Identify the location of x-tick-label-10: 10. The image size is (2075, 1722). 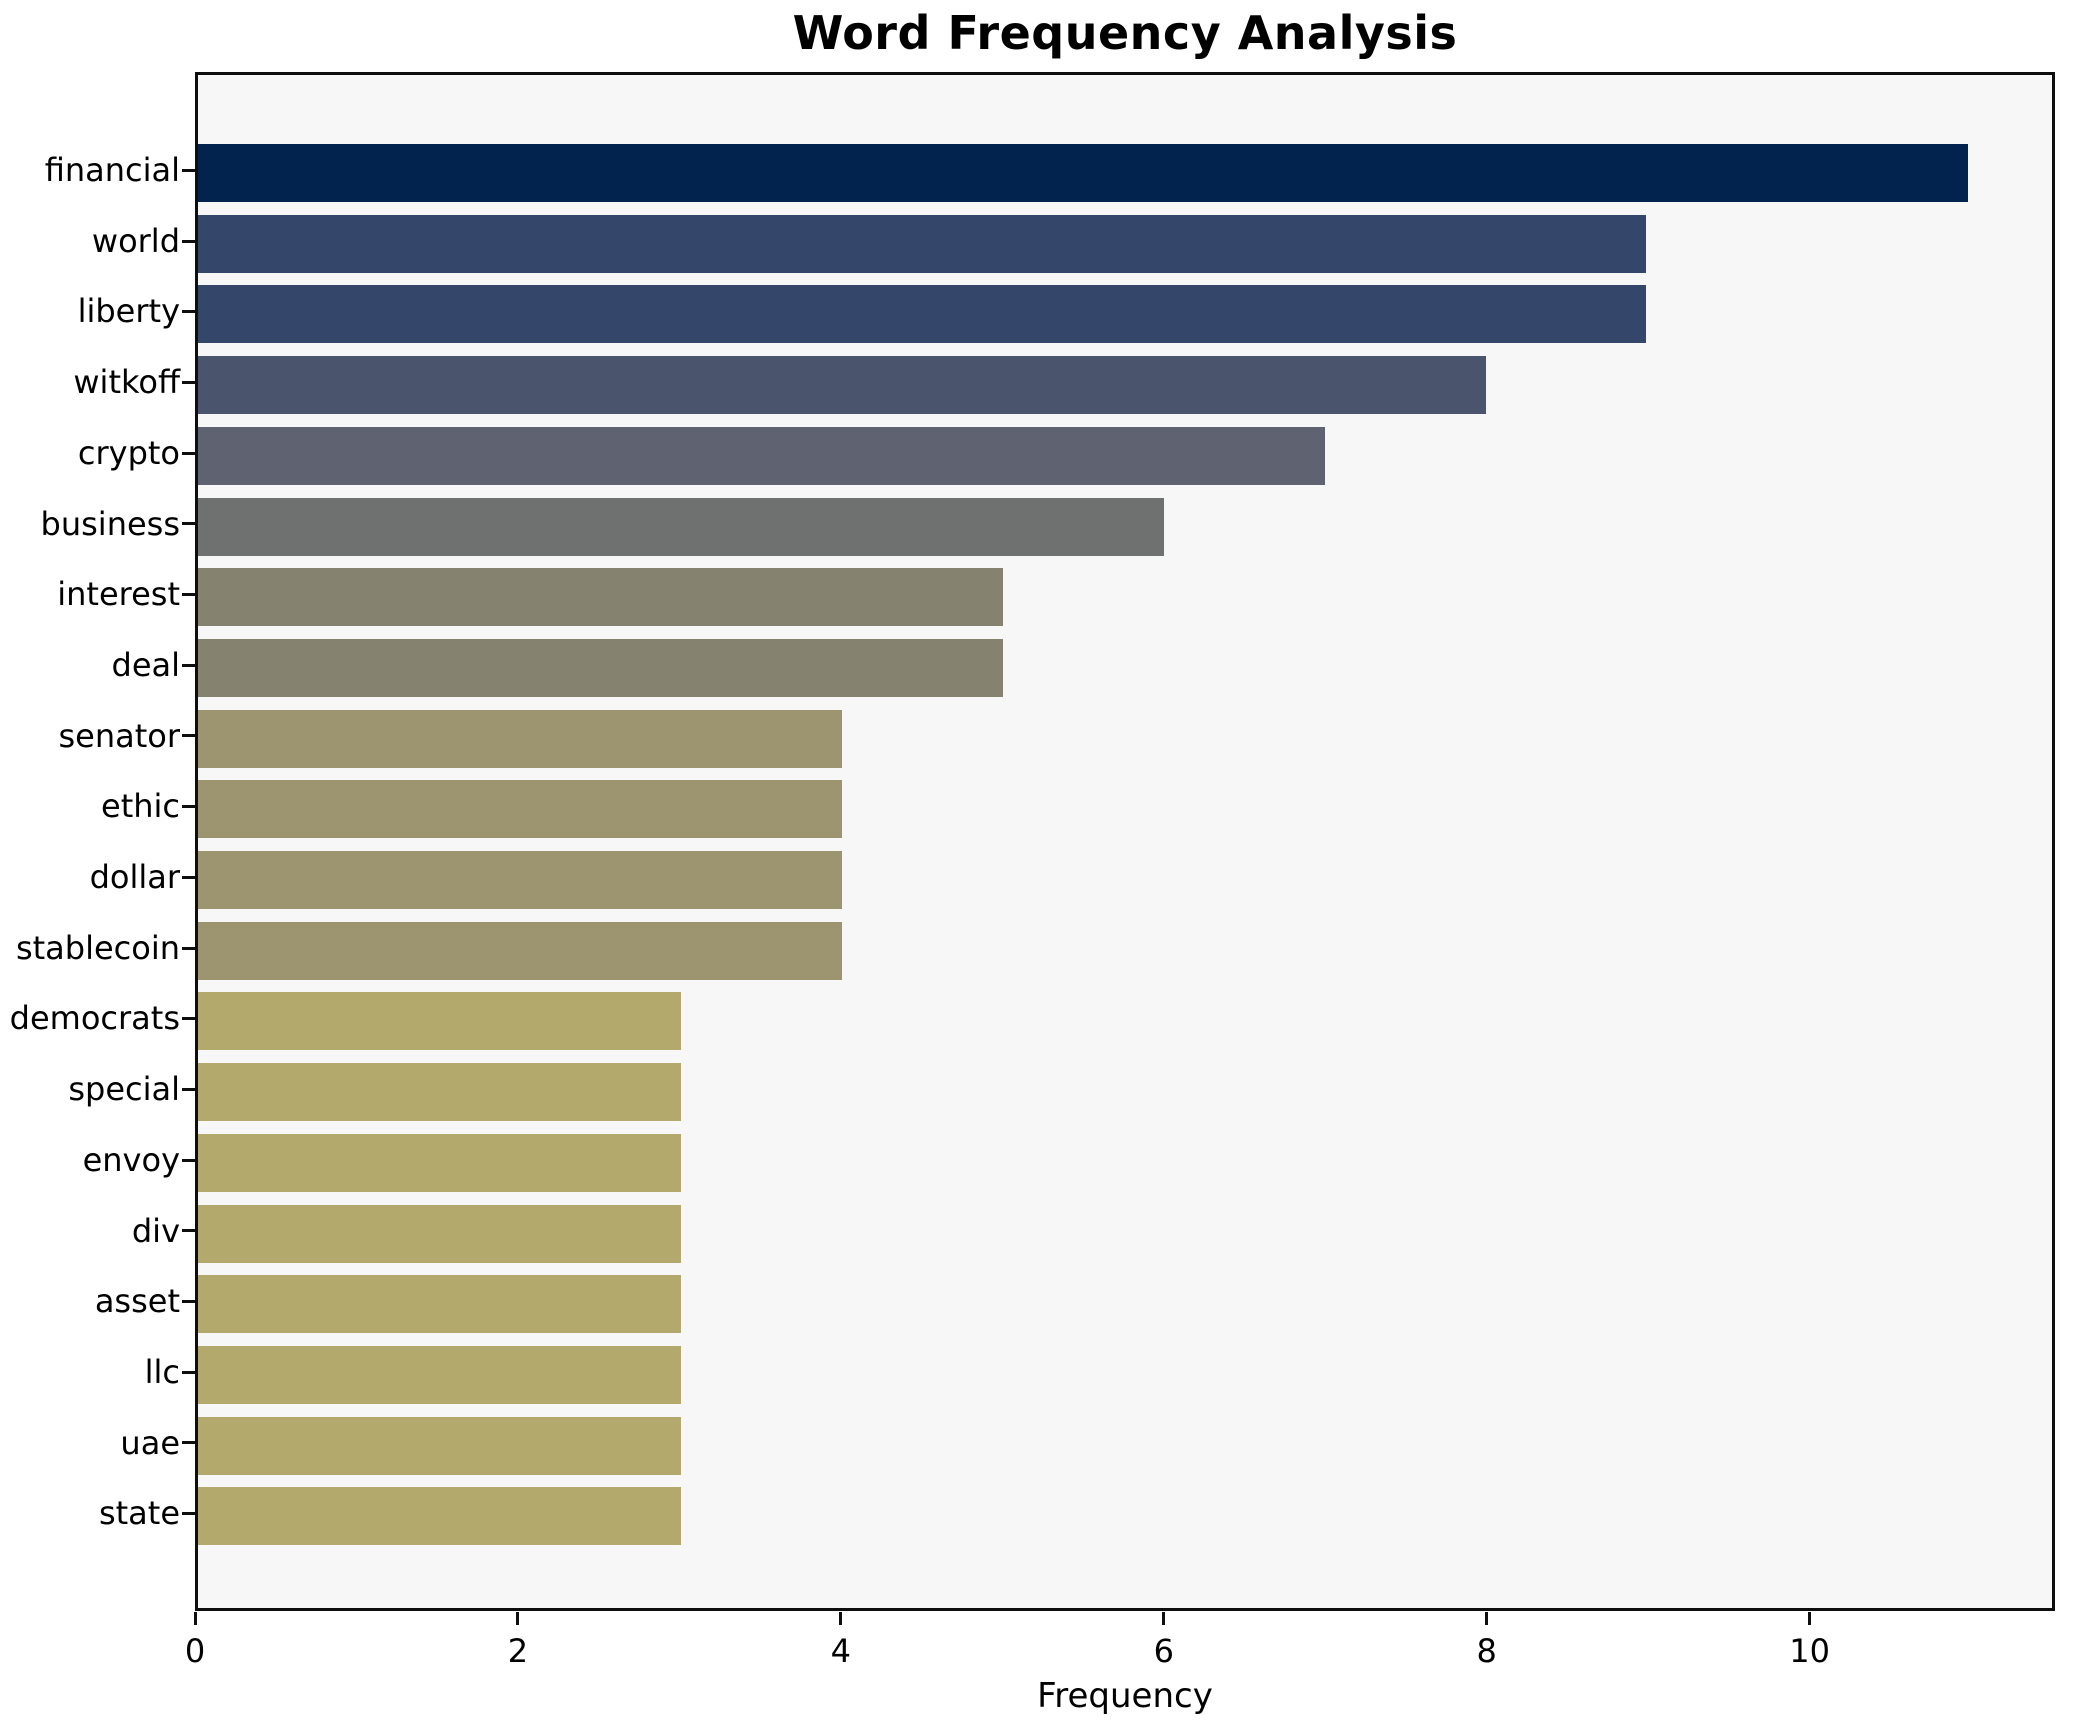
(1809, 1651).